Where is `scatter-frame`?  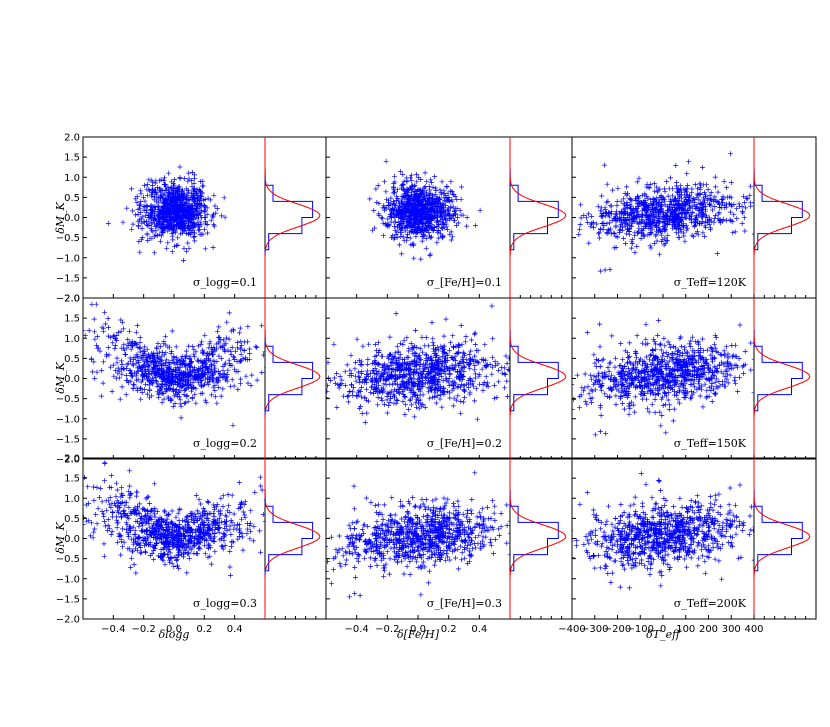 scatter-frame is located at coordinates (174, 378).